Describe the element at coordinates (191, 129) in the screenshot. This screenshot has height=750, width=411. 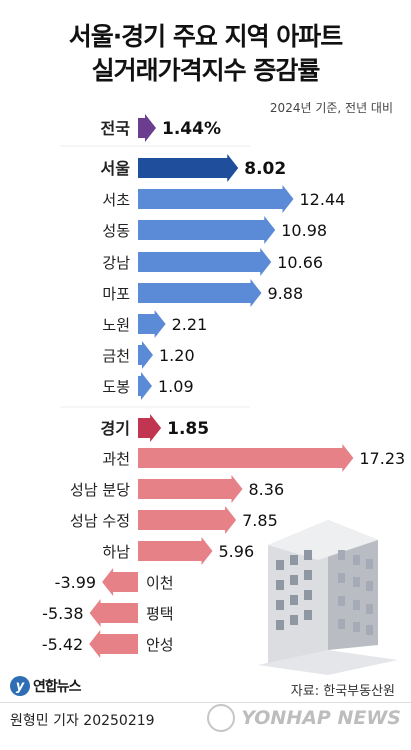
I see `value-label: 1.44%` at that location.